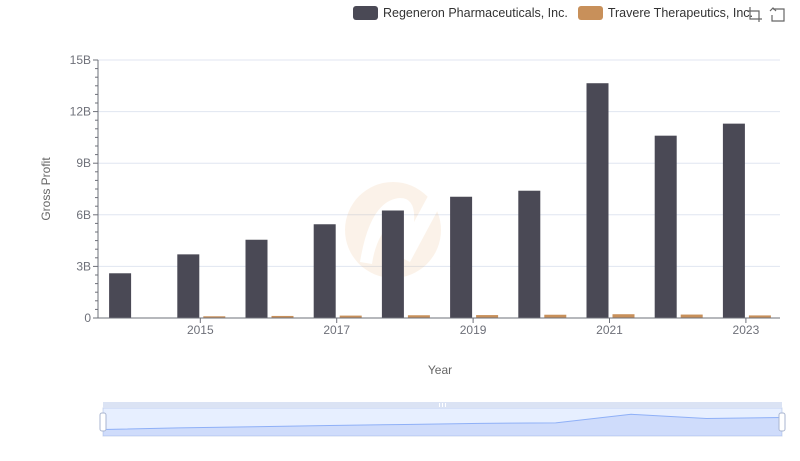  I want to click on y-tick-label: 9B, so click(83, 163).